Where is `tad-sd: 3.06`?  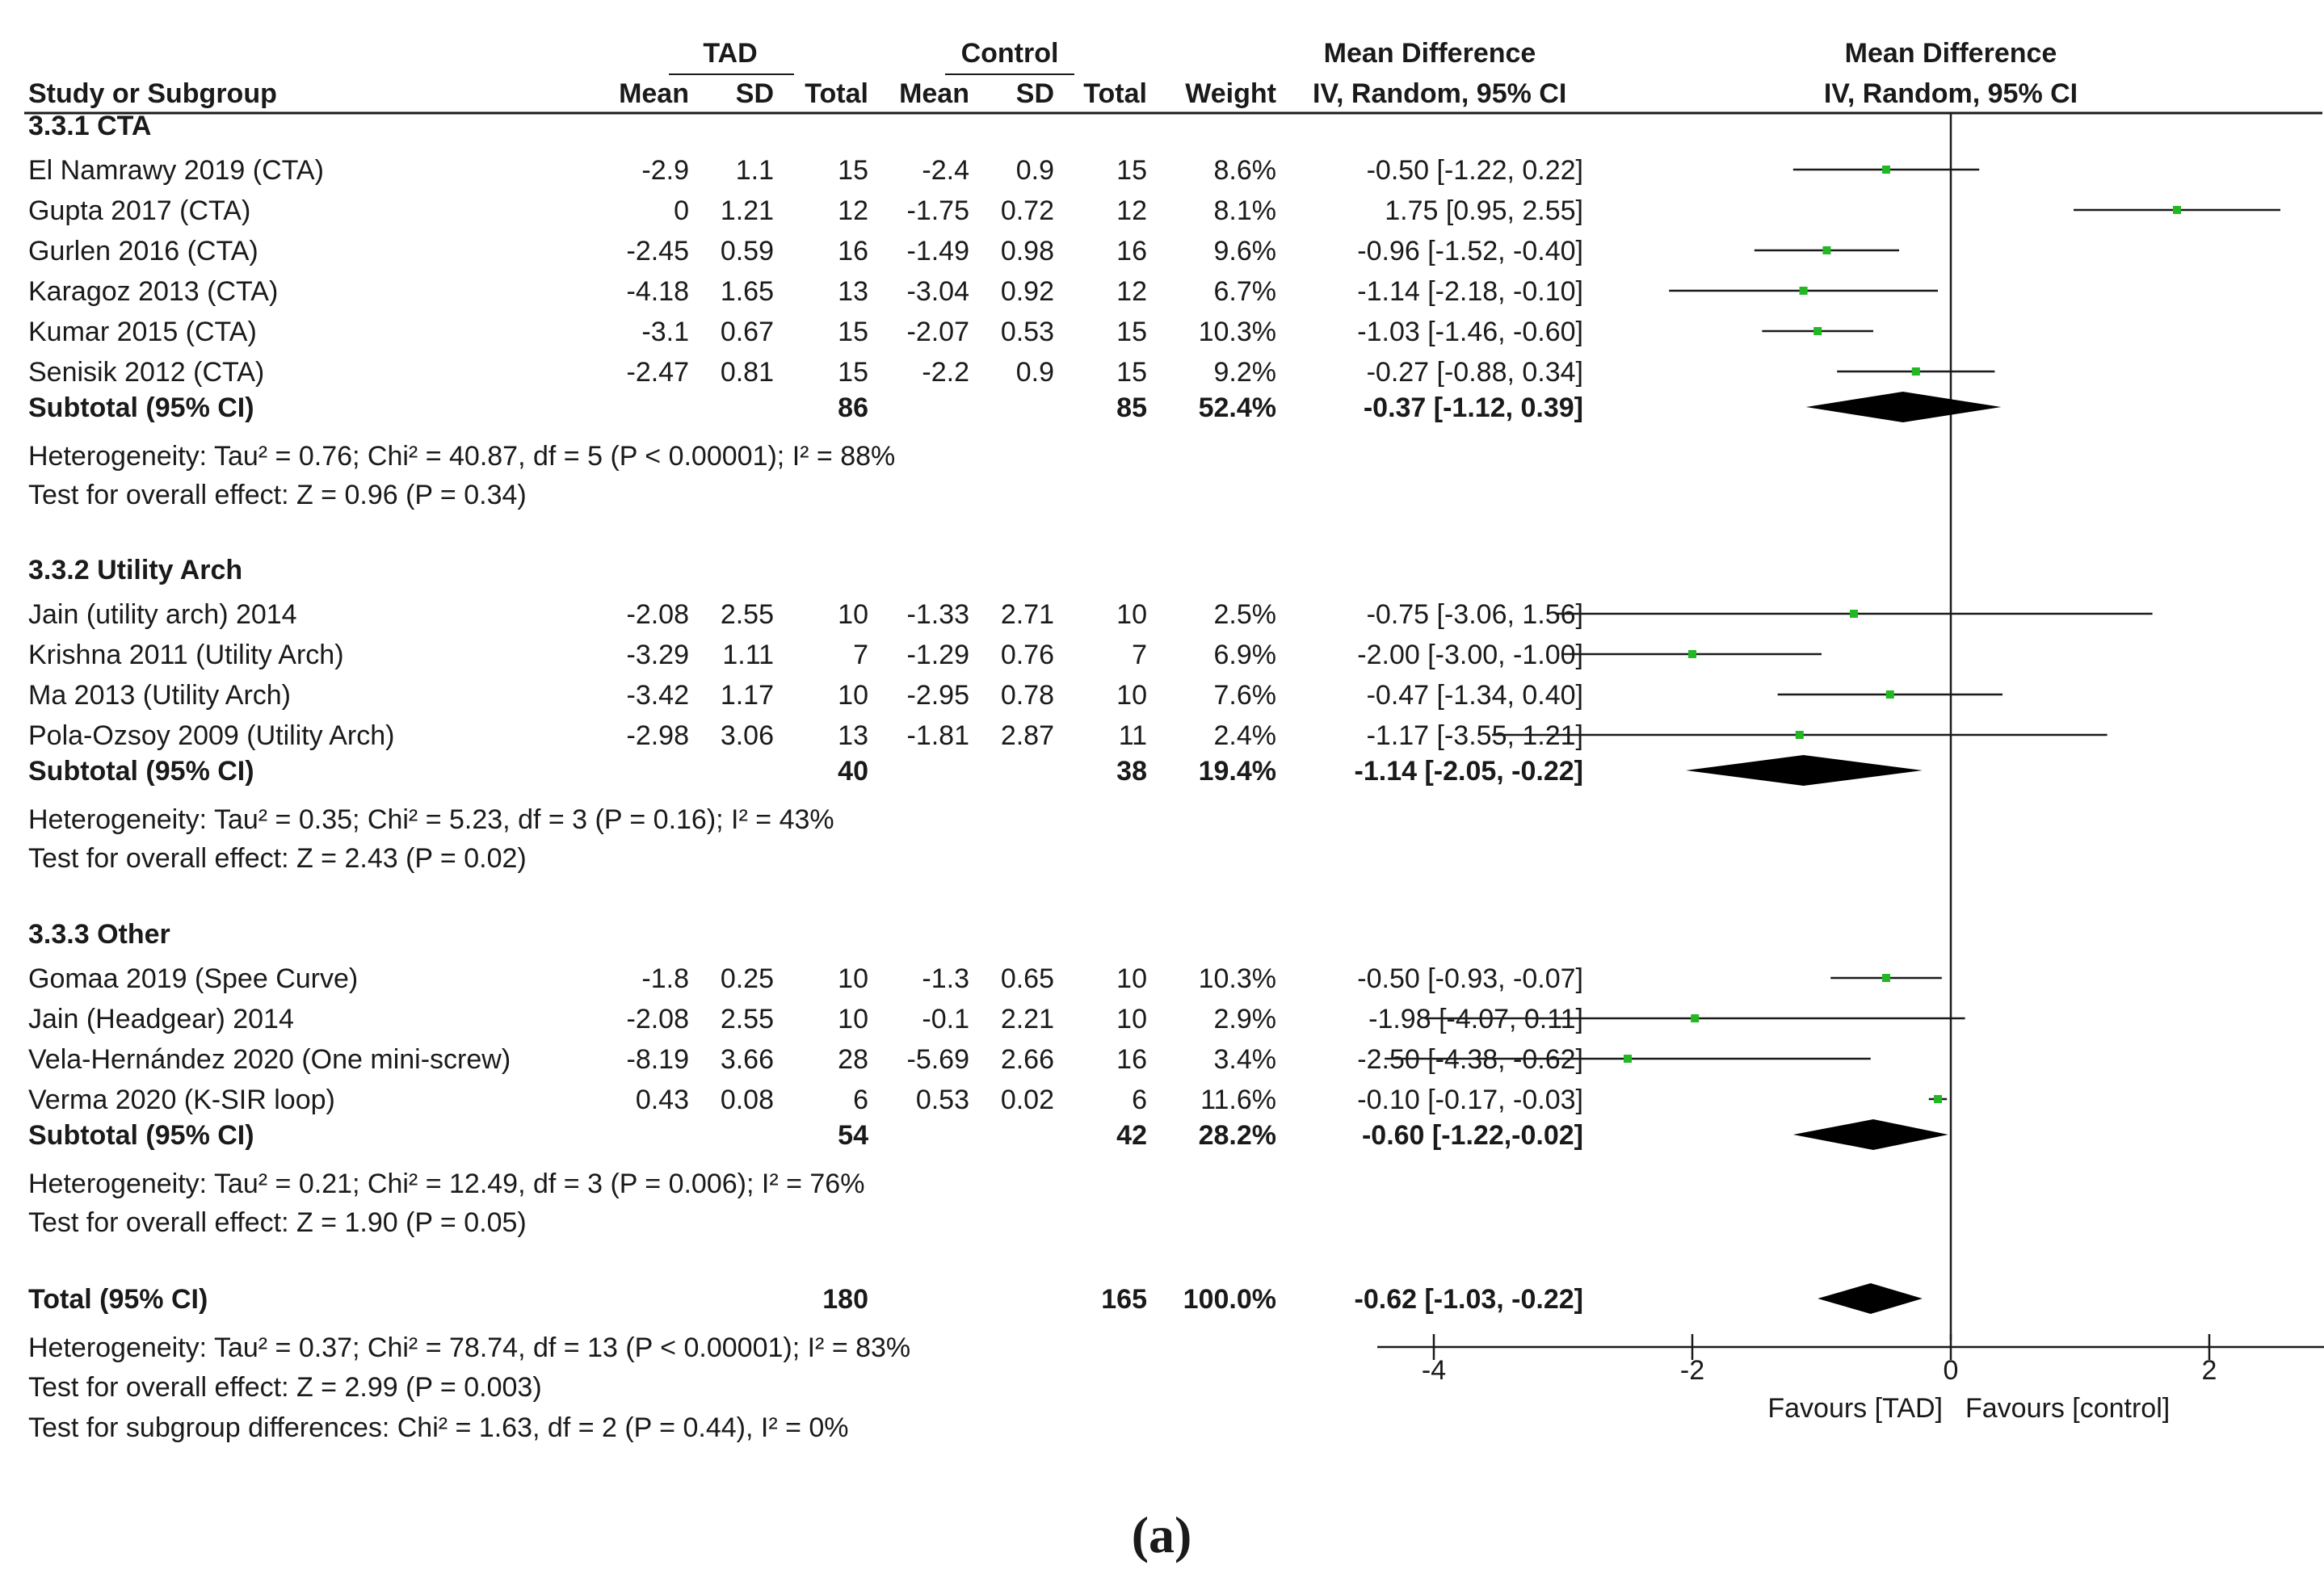
tad-sd: 3.06 is located at coordinates (747, 735).